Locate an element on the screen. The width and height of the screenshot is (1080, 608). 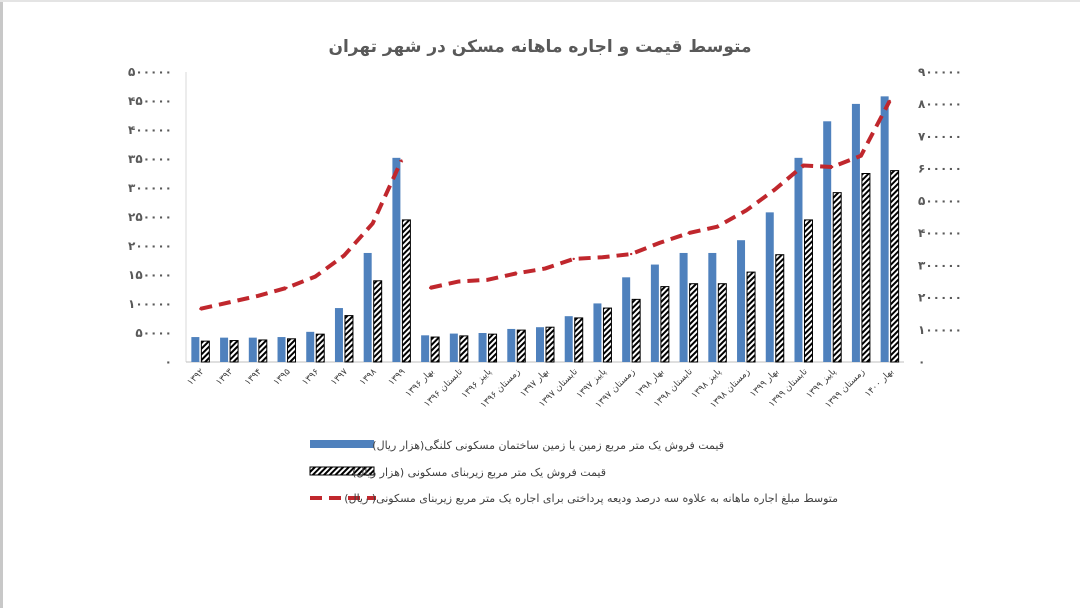
left-axis-tick-label: ۵۰۰۰۰ is located at coordinates (153, 333).